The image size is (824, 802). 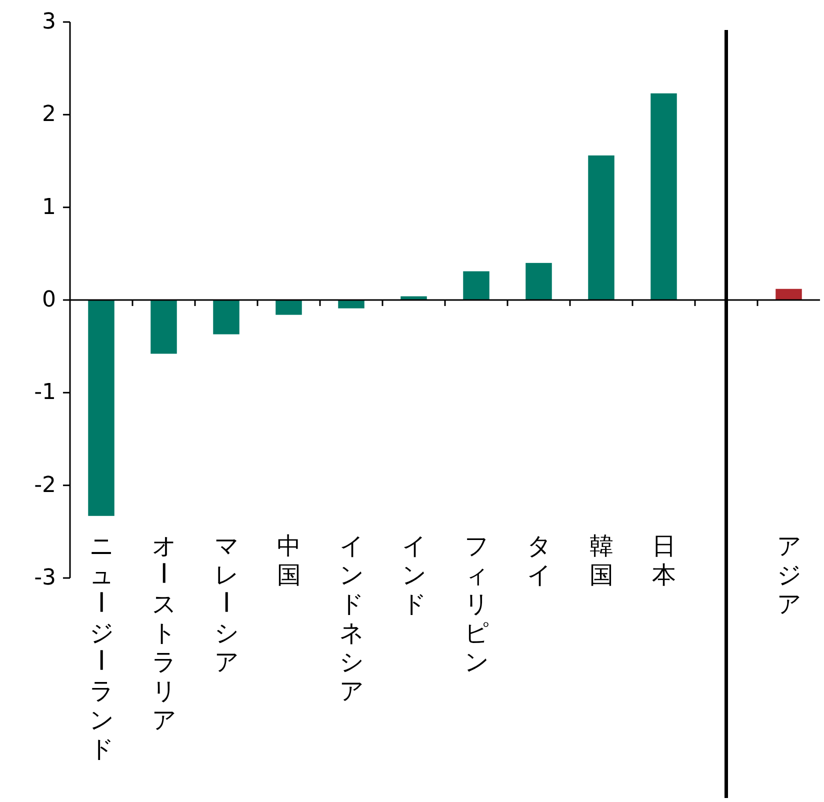 What do you see at coordinates (45, 393) in the screenshot?
I see `y-tick-label: -1` at bounding box center [45, 393].